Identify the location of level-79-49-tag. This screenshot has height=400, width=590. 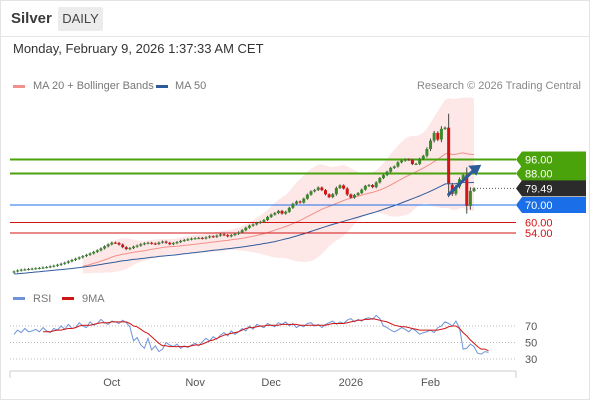
(551, 188).